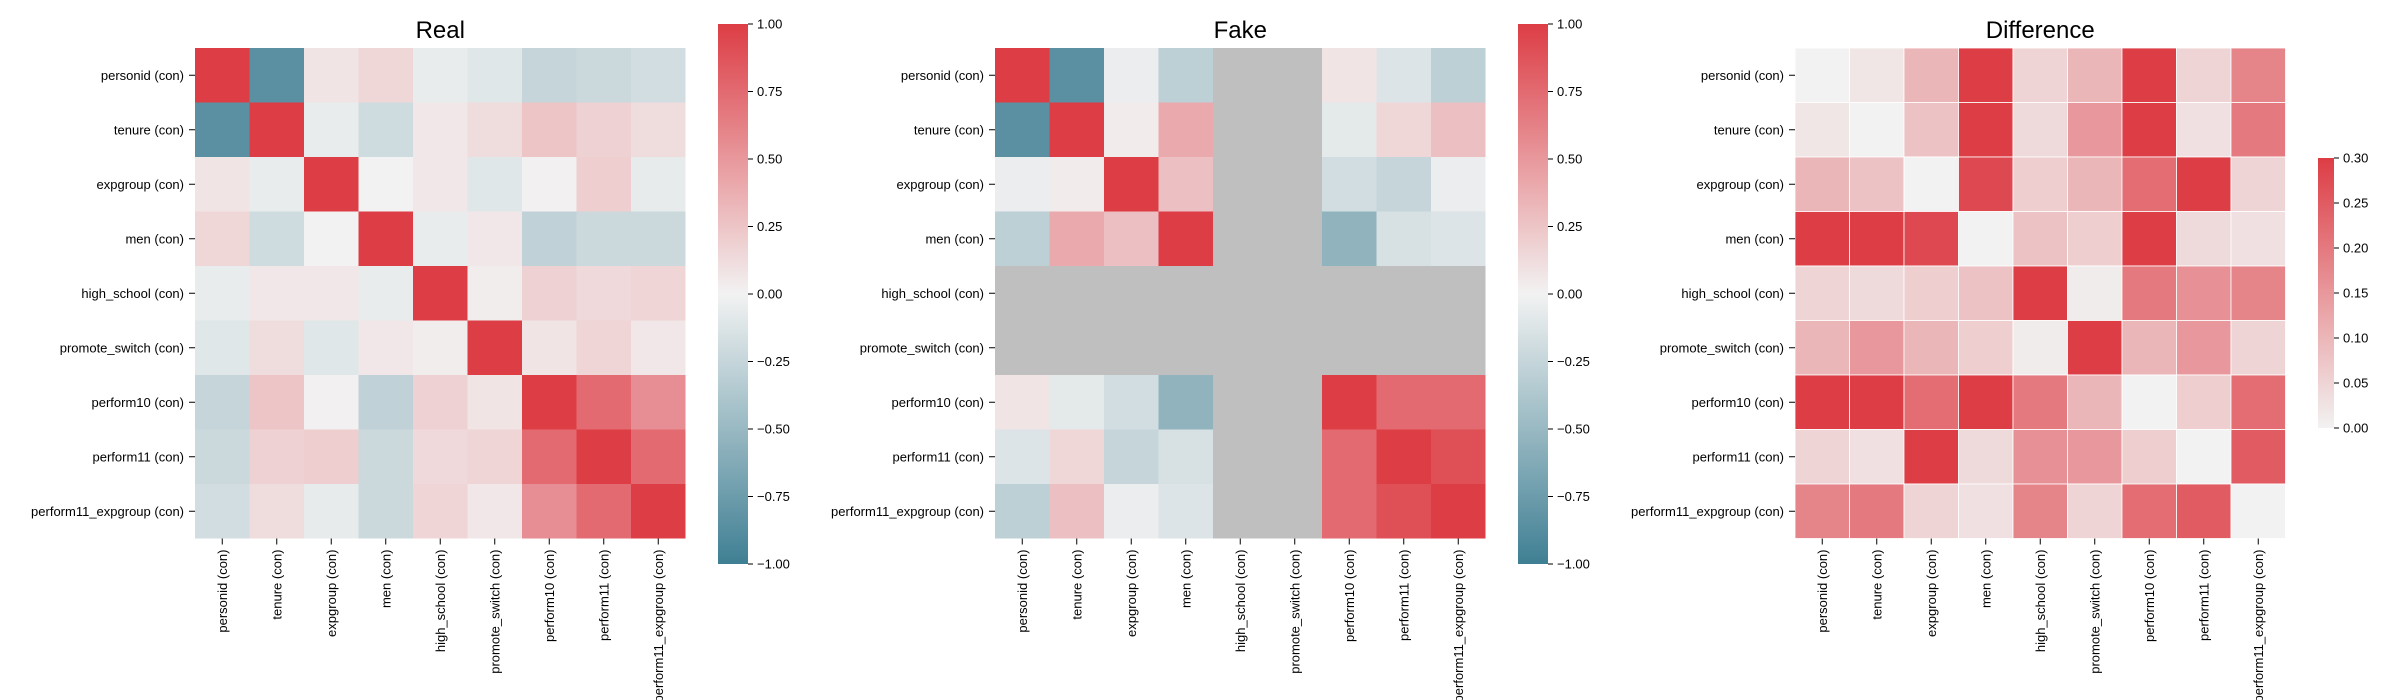 The width and height of the screenshot is (2400, 700). What do you see at coordinates (773, 564) in the screenshot?
I see `colorbar-tick-label: −1.00` at bounding box center [773, 564].